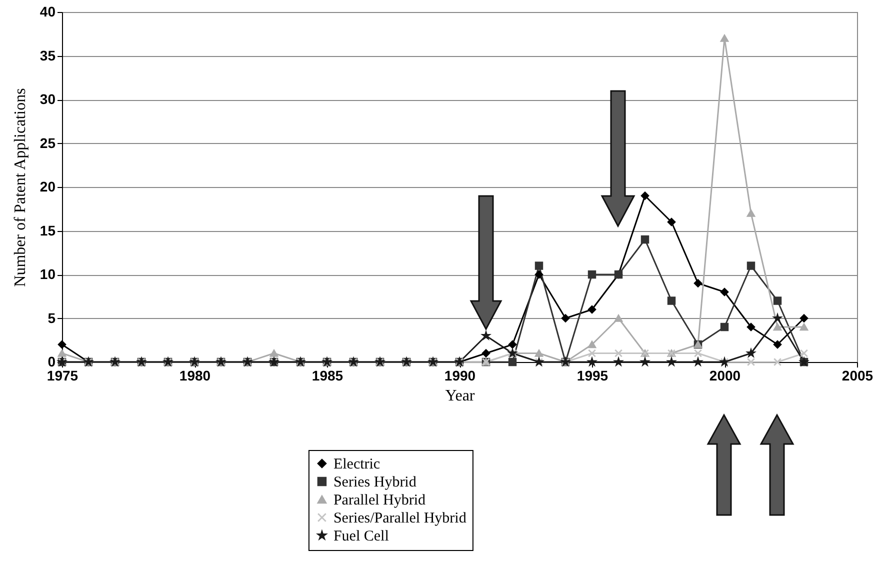 This screenshot has width=877, height=588. I want to click on x-tick-label: 1975, so click(62, 376).